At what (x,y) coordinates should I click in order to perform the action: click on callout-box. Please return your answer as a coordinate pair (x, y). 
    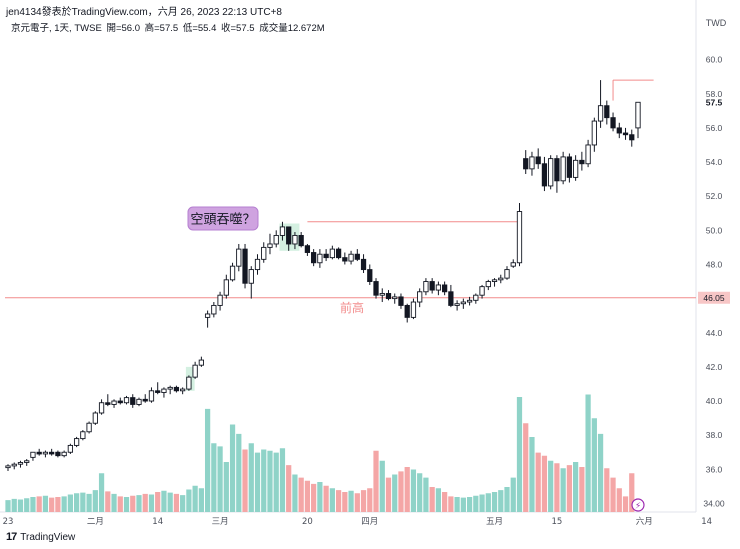
    Looking at the image, I should click on (223, 218).